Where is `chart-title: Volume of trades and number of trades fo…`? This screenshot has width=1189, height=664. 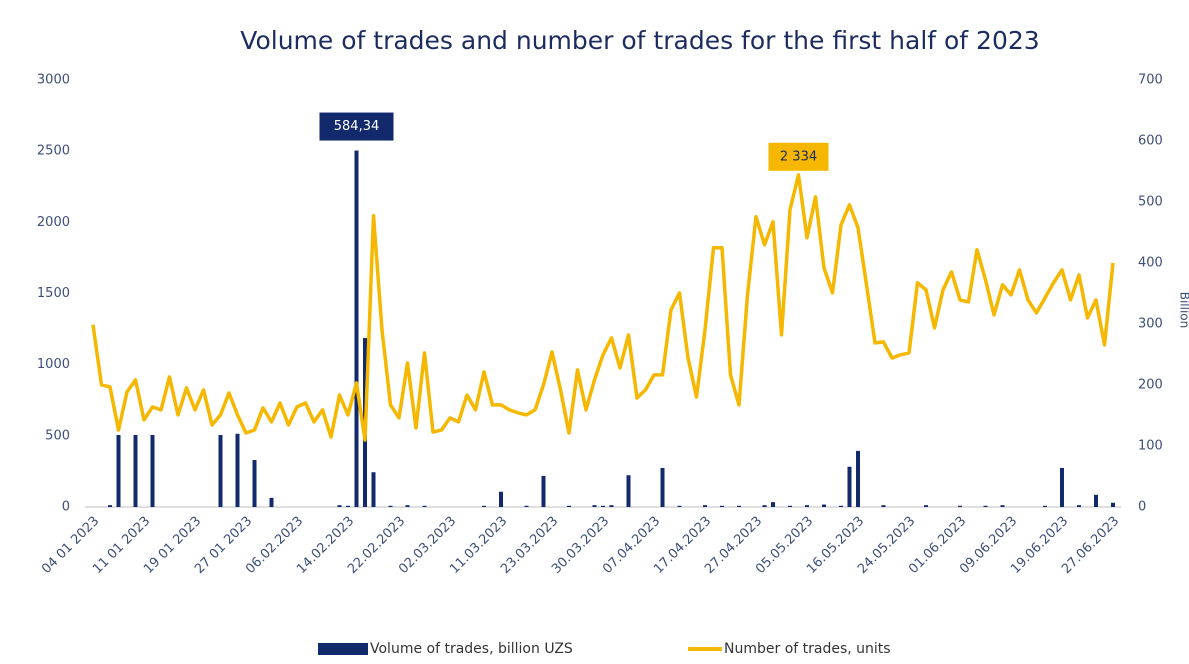
chart-title: Volume of trades and number of trades fo… is located at coordinates (639, 40).